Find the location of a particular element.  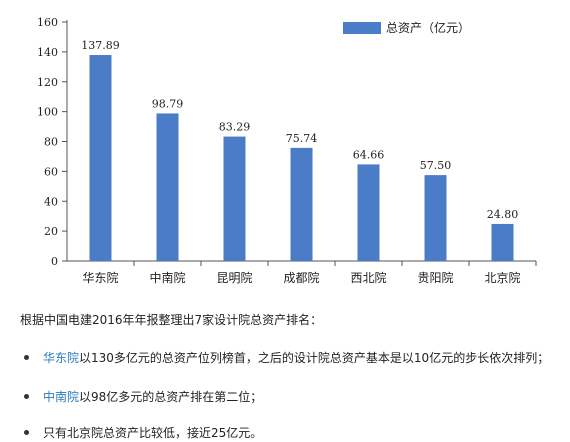

y-tick-label: 160 is located at coordinates (47, 22).